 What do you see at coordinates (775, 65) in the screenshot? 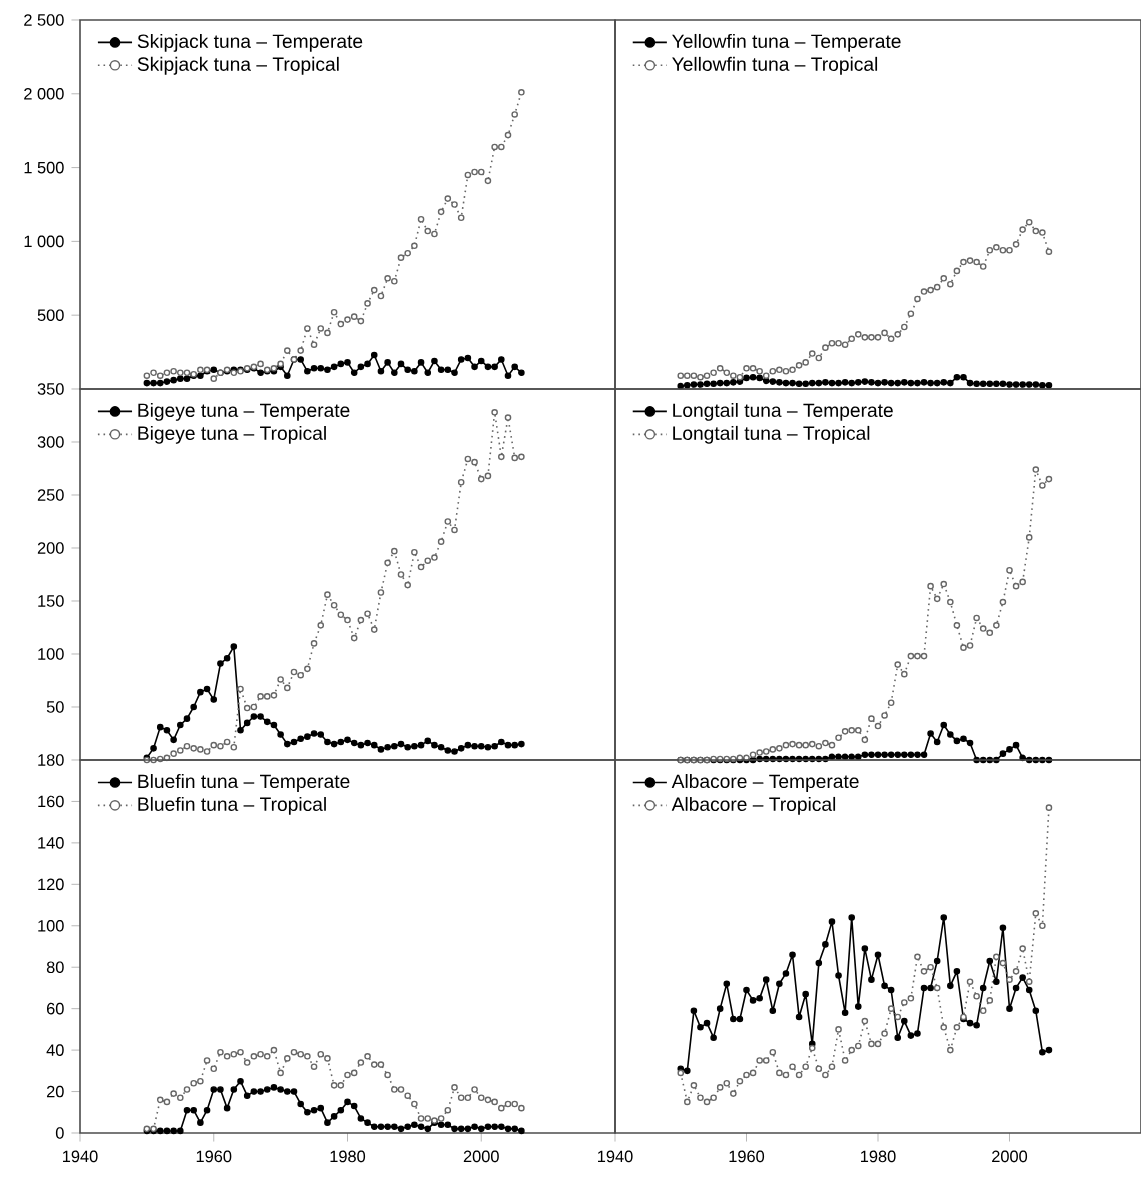
I see `legend-label: Yellowfin tuna – Tropical` at bounding box center [775, 65].